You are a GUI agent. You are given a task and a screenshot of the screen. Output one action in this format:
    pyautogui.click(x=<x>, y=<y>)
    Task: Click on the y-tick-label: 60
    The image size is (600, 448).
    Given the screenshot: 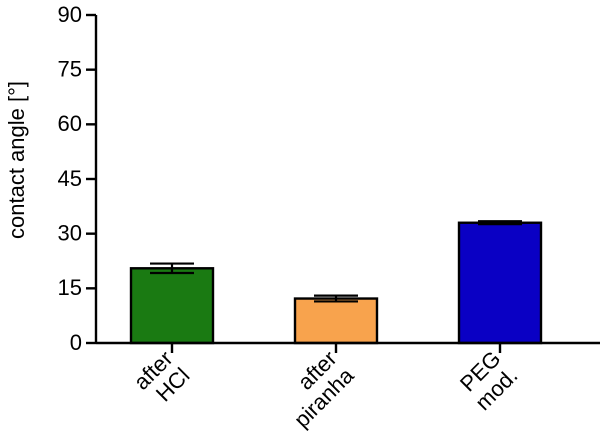 What is the action you would take?
    pyautogui.click(x=70, y=123)
    